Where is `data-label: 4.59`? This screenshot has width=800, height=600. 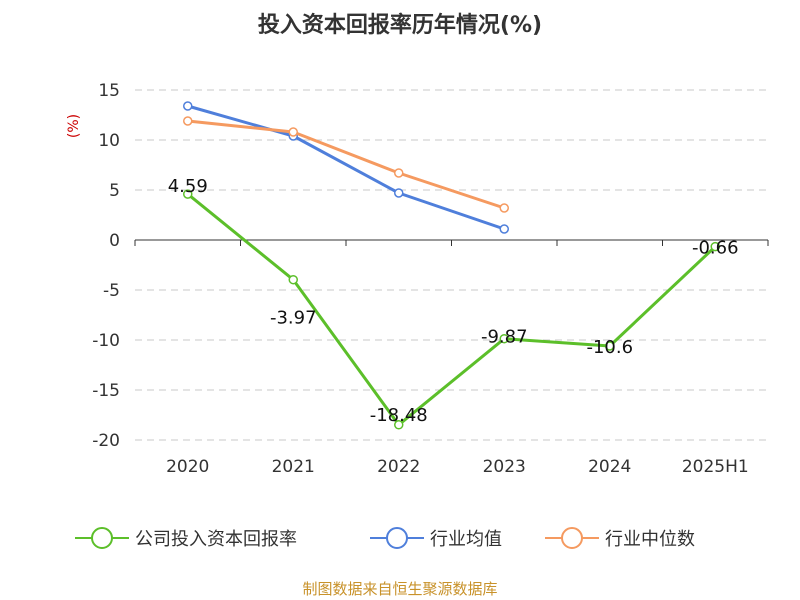
data-label: 4.59 is located at coordinates (188, 186).